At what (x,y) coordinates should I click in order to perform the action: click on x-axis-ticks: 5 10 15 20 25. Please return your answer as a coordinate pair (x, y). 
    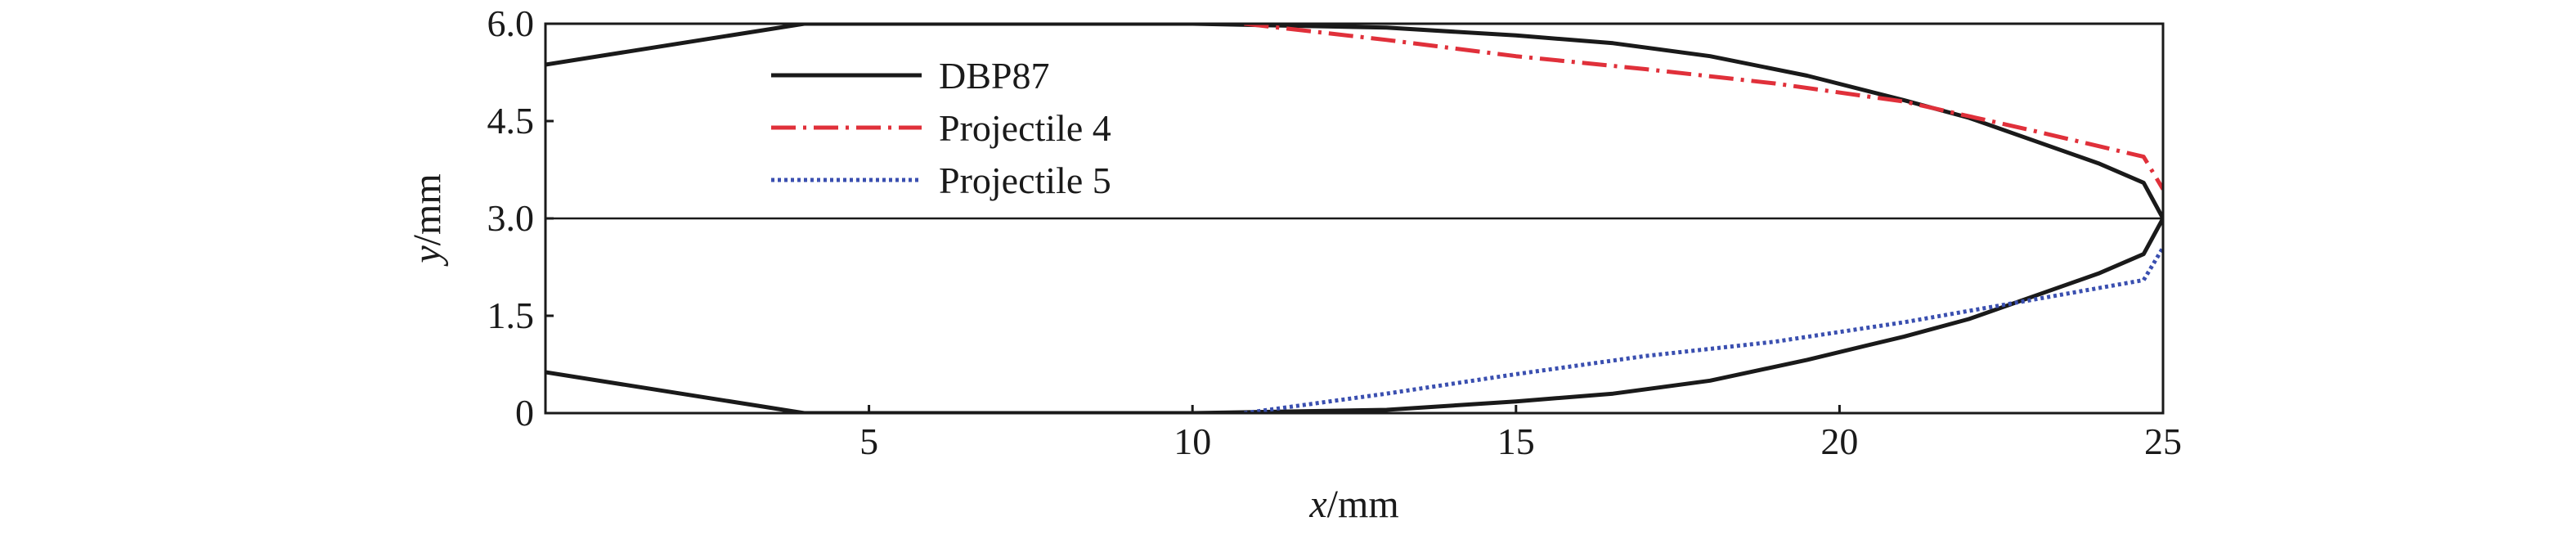
    Looking at the image, I should click on (1520, 434).